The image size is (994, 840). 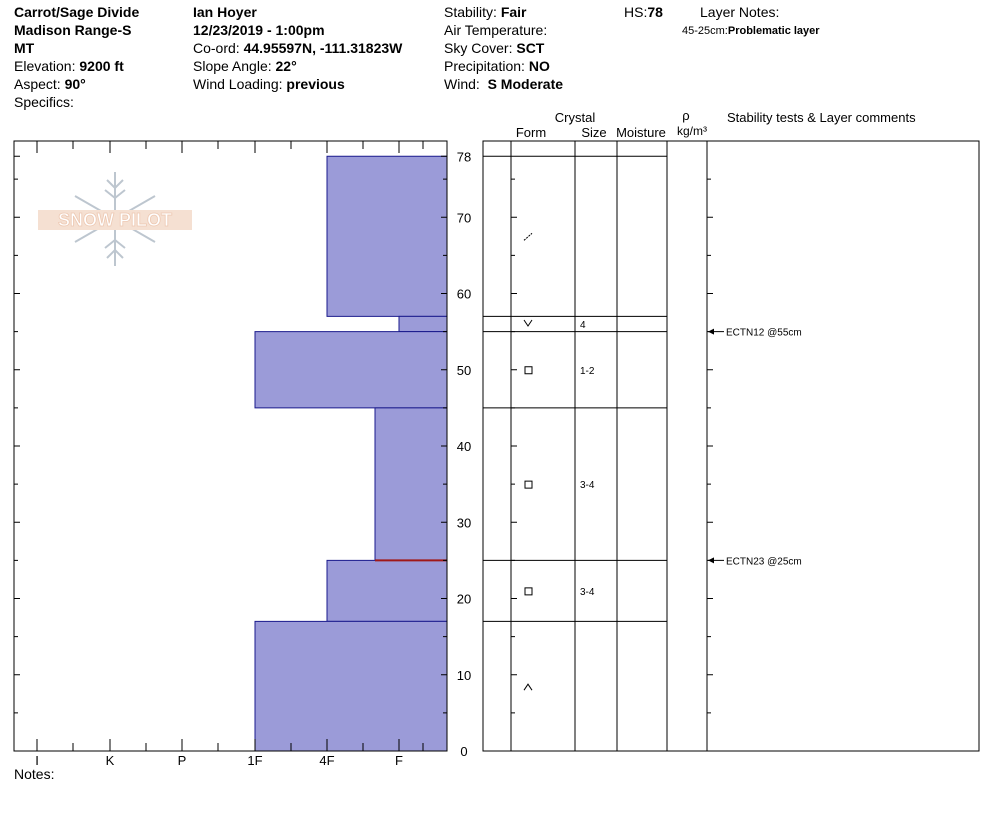 What do you see at coordinates (464, 370) in the screenshot?
I see `depth-label-50: 50` at bounding box center [464, 370].